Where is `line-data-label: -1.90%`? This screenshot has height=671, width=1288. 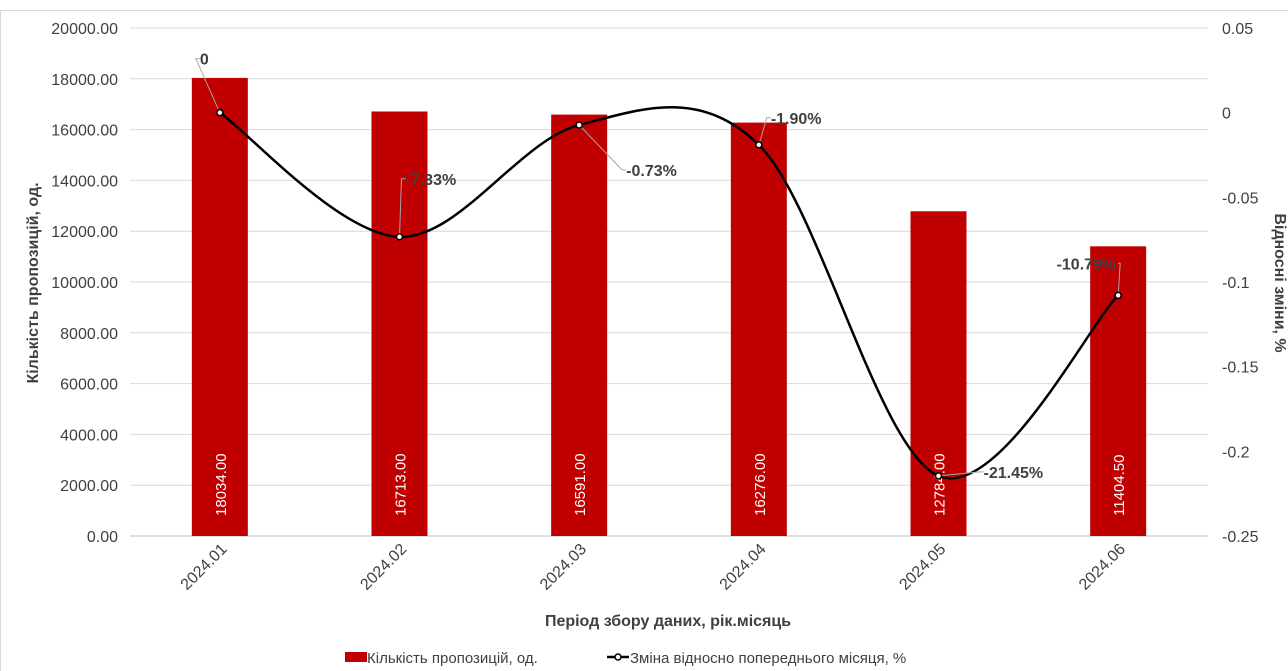
line-data-label: -1.90% is located at coordinates (796, 119).